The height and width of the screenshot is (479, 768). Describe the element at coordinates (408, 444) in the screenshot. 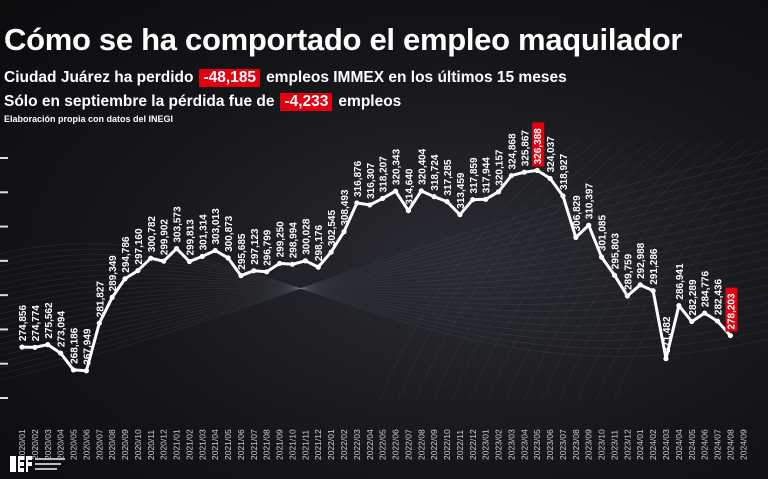

I see `x-tick-label: 2022/07` at that location.